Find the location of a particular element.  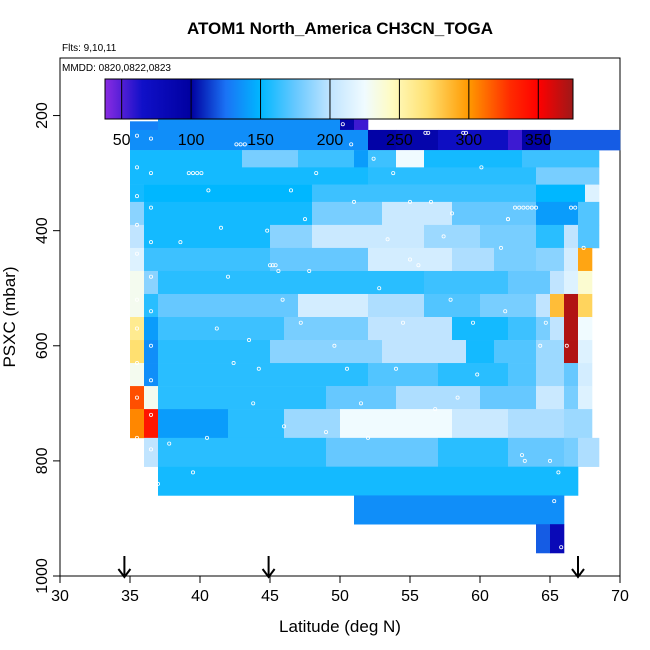

x-tick-label: 50 is located at coordinates (340, 596).